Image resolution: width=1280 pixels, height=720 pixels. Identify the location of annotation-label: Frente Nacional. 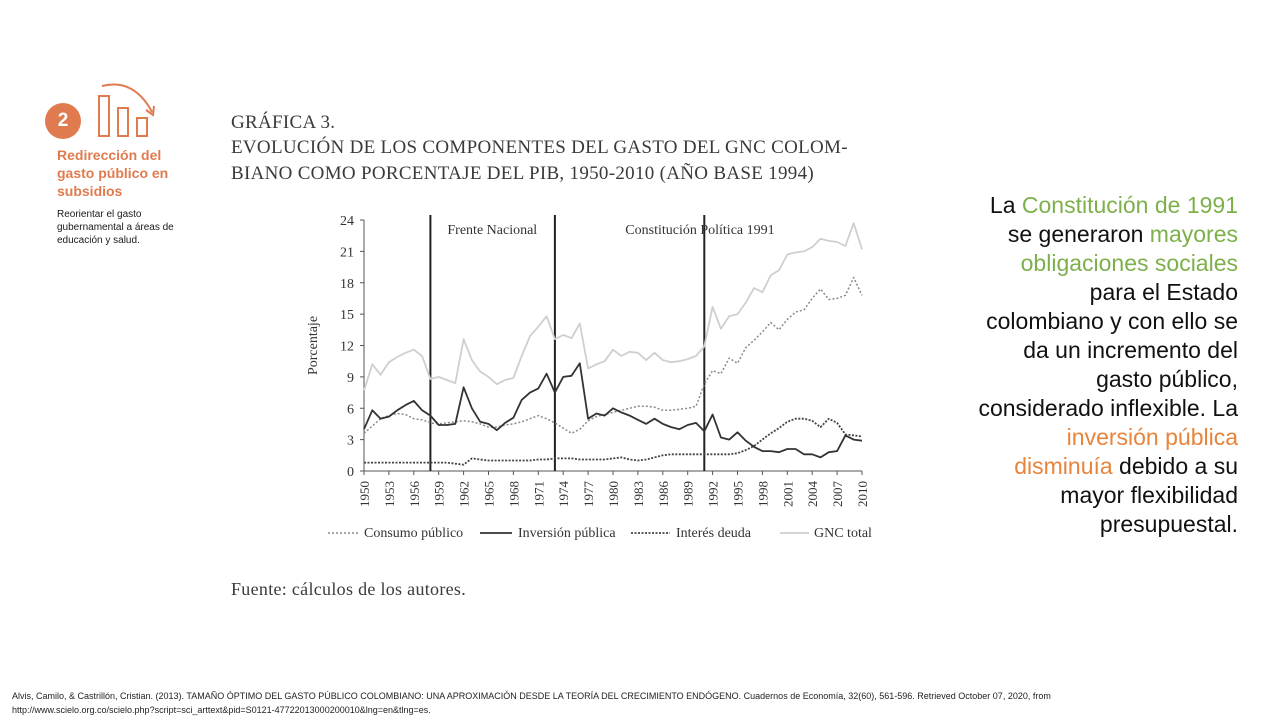
(492, 230).